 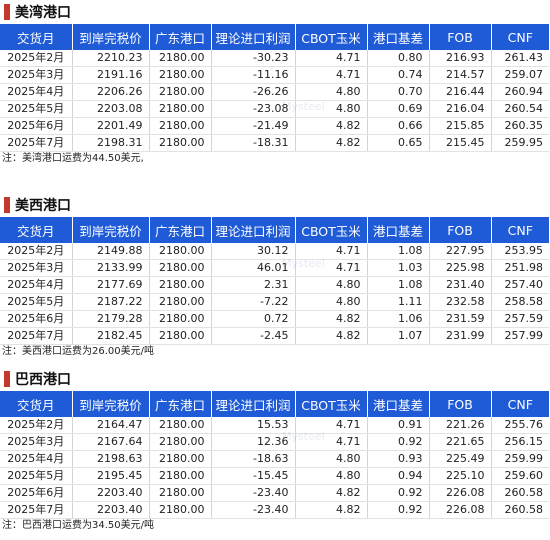 What do you see at coordinates (398, 268) in the screenshot?
I see `table-cell: 1.03` at bounding box center [398, 268].